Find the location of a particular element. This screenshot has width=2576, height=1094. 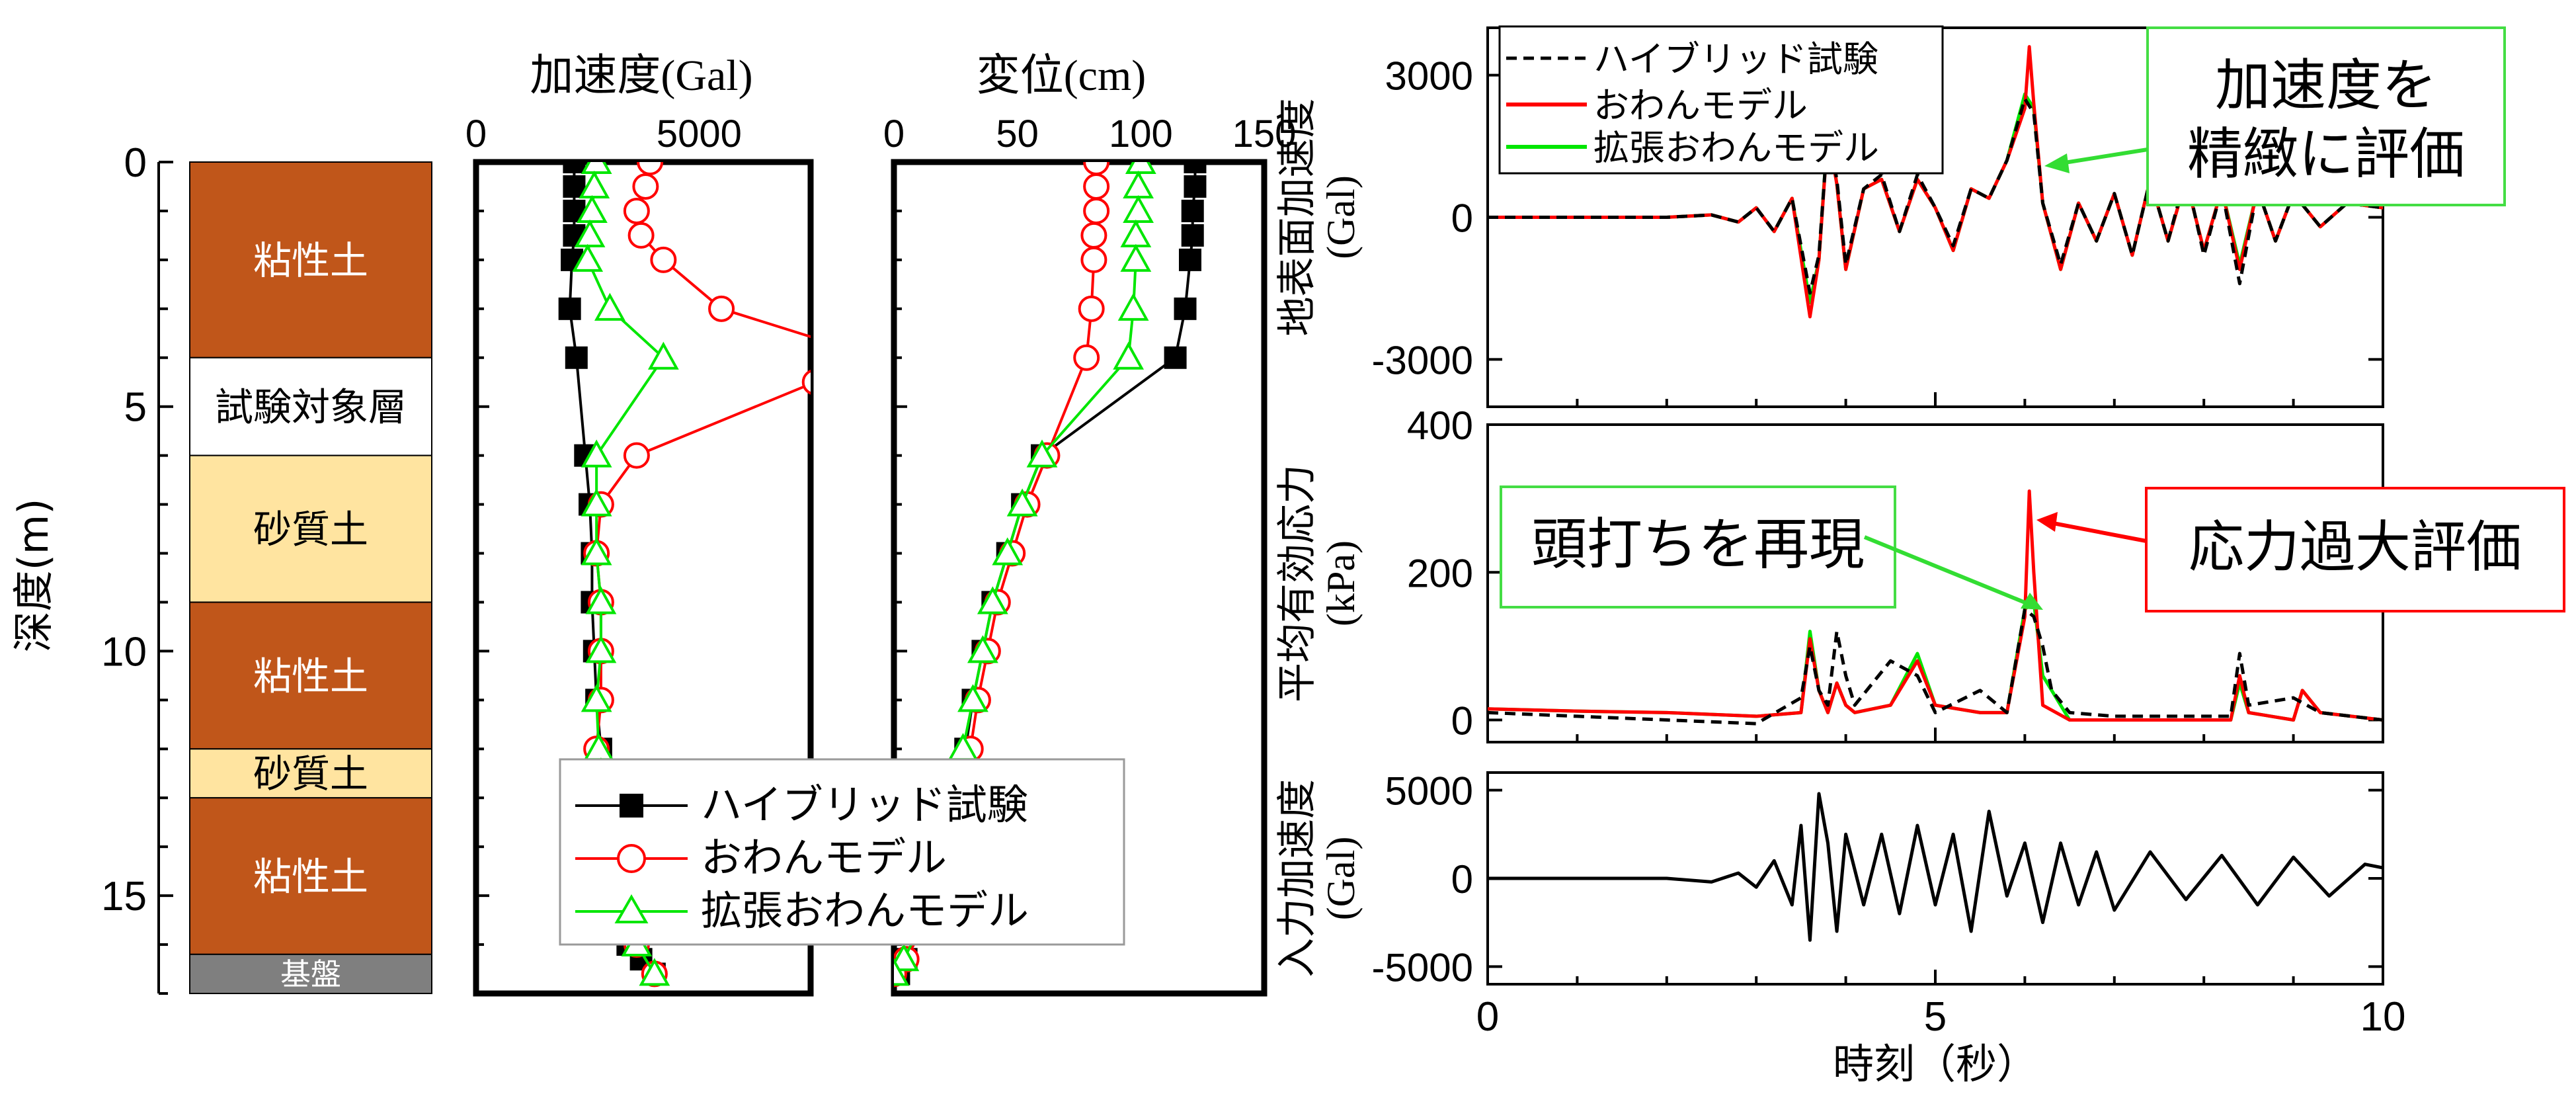

profile-x-tick-label: 50 is located at coordinates (1018, 133).